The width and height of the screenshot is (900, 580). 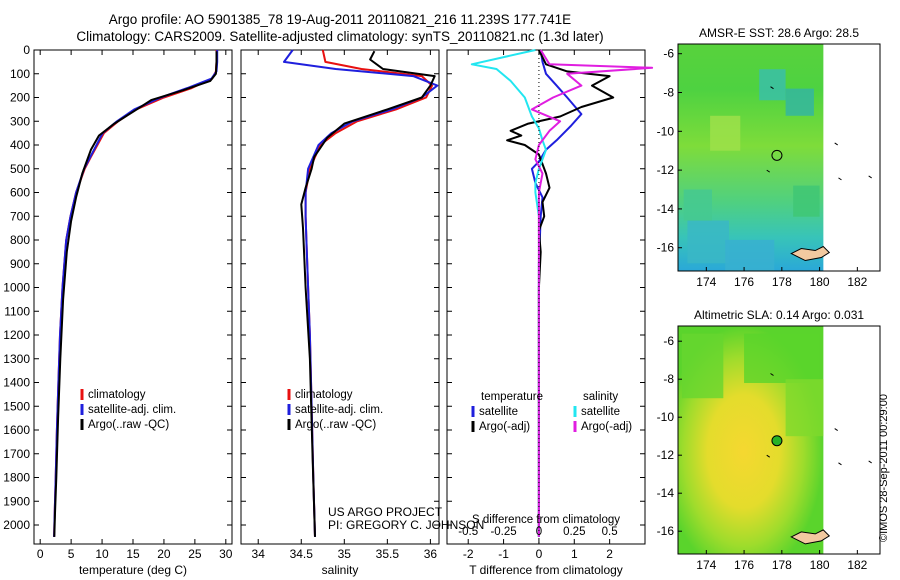 What do you see at coordinates (668, 54) in the screenshot?
I see `sst-map-ytick-label: -6` at bounding box center [668, 54].